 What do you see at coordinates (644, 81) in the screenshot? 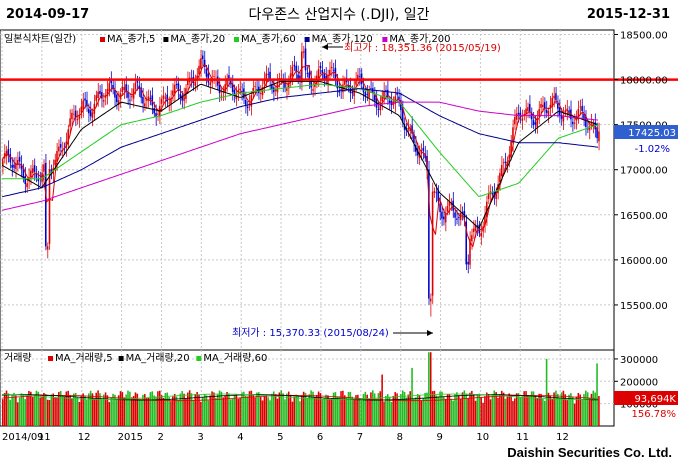
I see `price-y-tick-label: 18000.00` at bounding box center [644, 81].